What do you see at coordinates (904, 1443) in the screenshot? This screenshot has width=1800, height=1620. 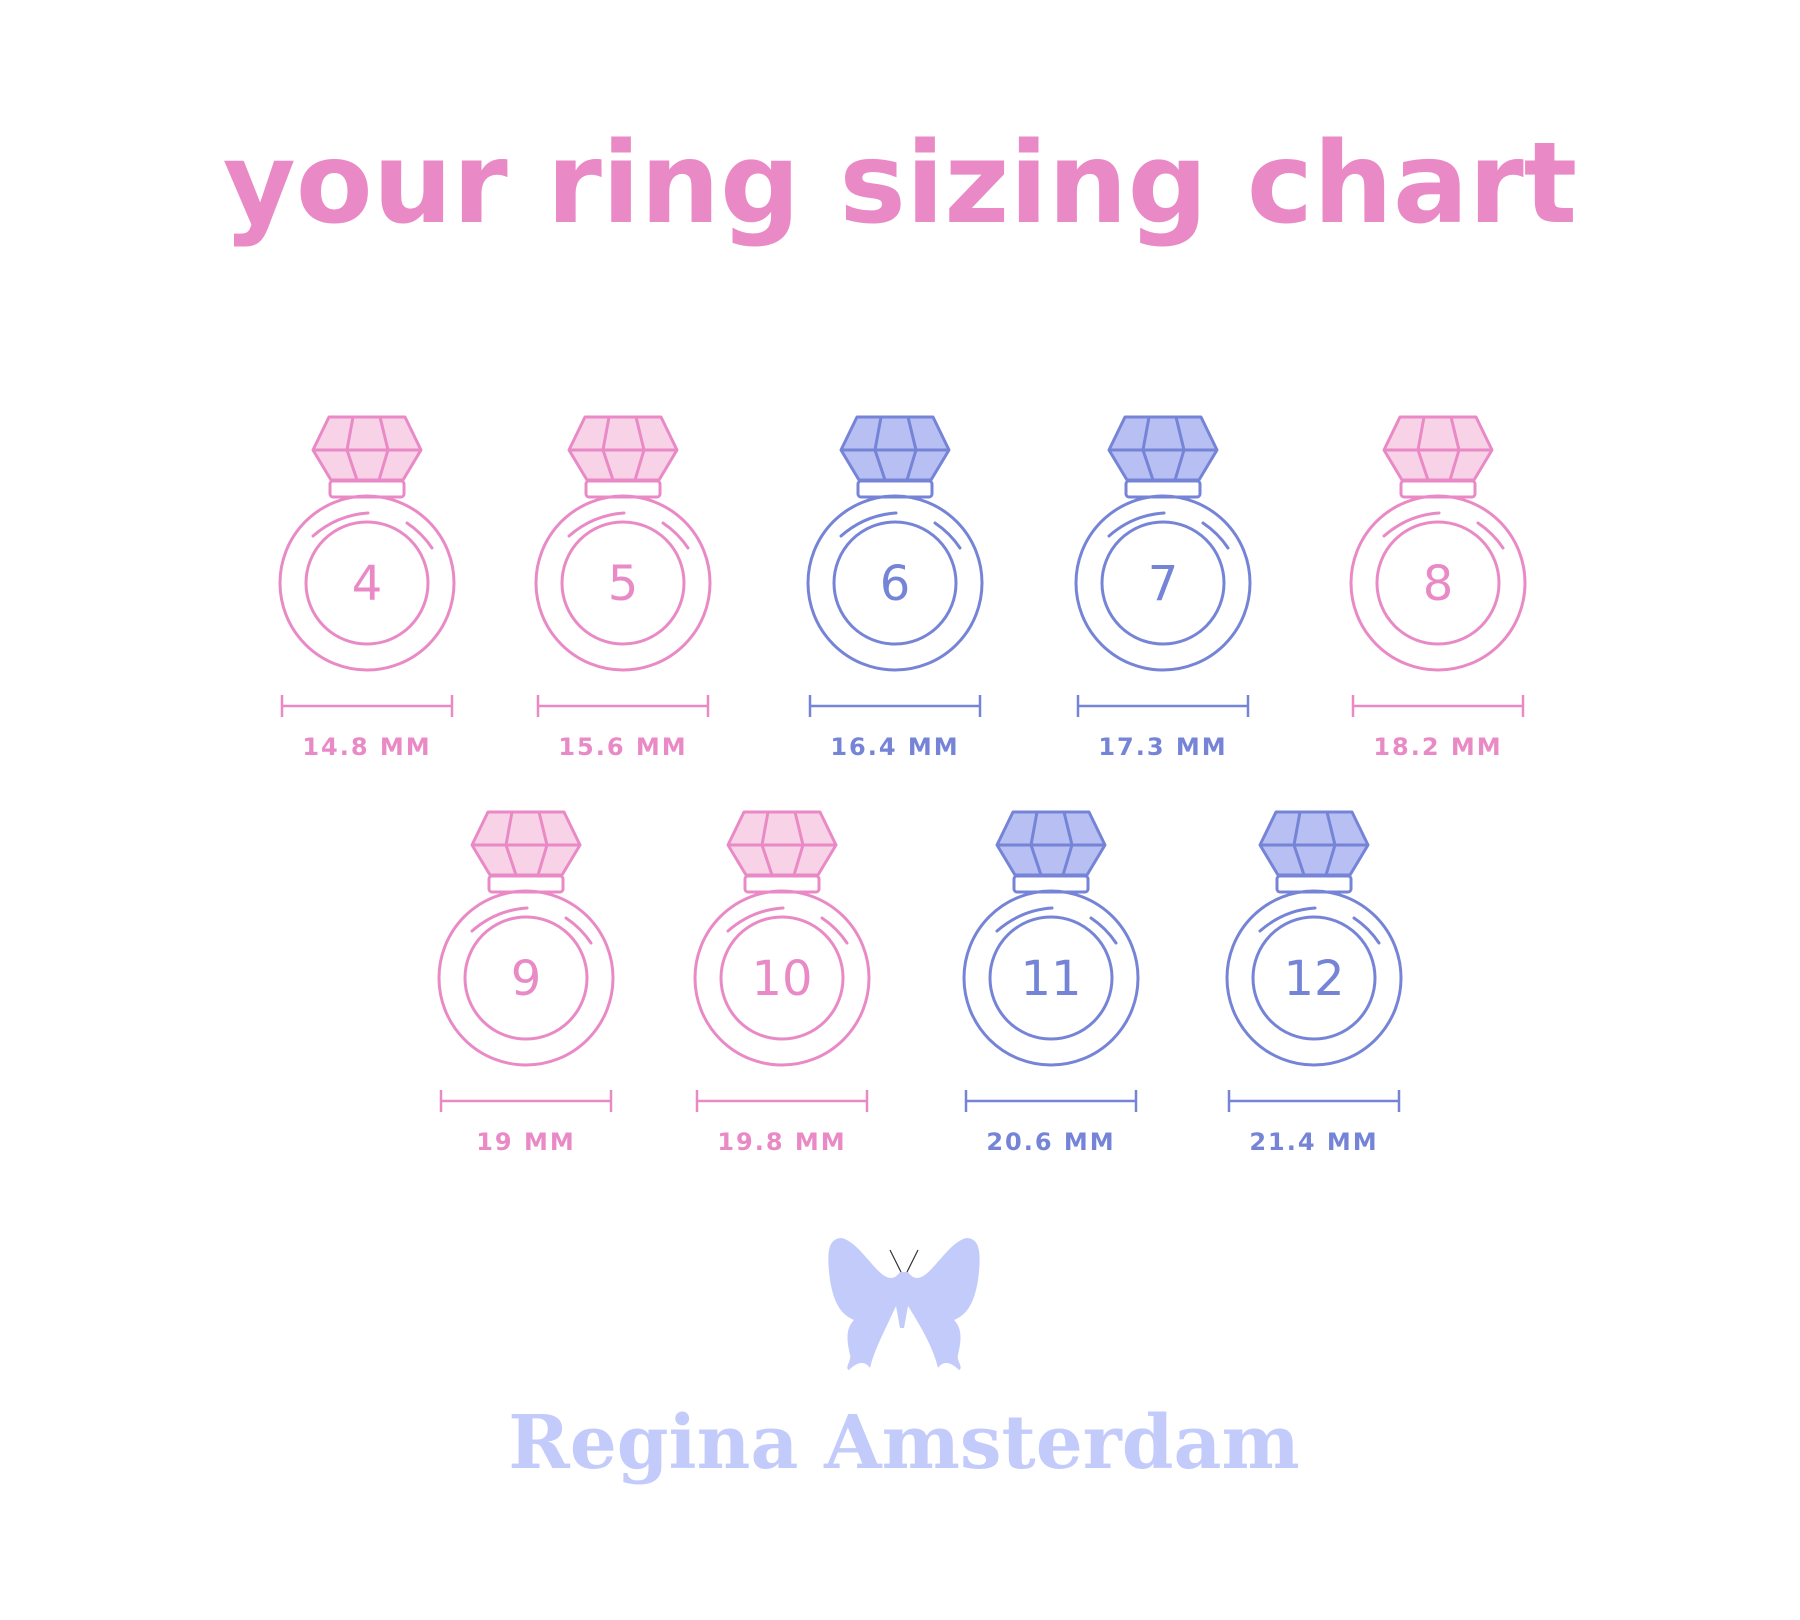 I see `brand-name: Regina Amsterdam` at bounding box center [904, 1443].